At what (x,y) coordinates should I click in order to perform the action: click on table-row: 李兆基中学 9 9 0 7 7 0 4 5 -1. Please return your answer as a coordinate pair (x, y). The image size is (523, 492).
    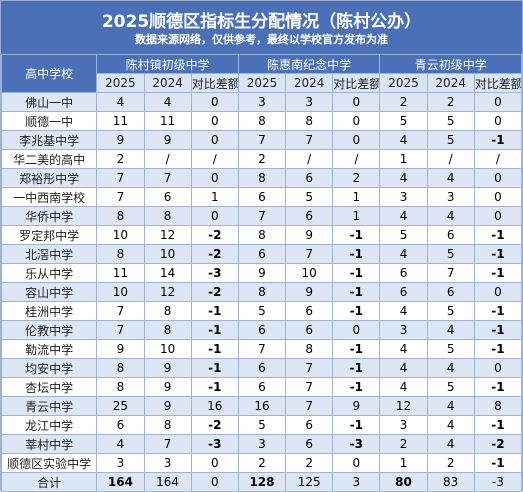
    Looking at the image, I should click on (261, 140).